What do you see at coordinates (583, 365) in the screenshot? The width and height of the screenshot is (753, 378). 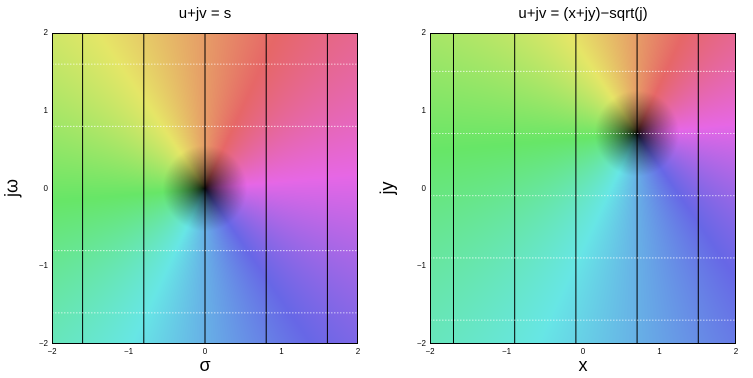 I see `x-axis-label: x` at bounding box center [583, 365].